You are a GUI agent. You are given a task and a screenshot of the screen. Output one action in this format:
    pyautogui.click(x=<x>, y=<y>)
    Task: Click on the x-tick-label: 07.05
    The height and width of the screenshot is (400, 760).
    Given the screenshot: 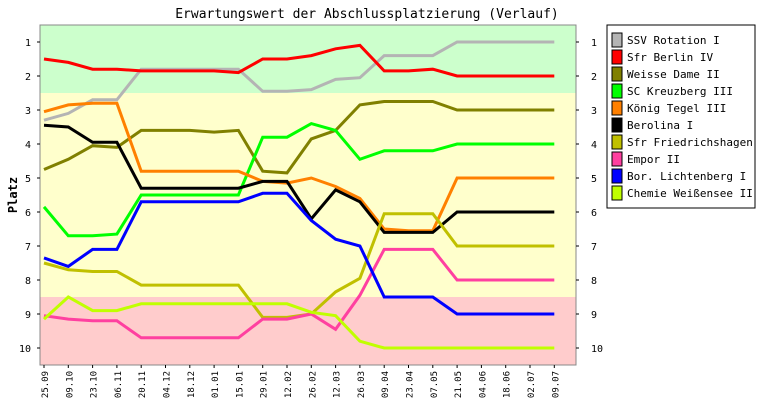 What is the action you would take?
    pyautogui.click(x=435, y=384)
    